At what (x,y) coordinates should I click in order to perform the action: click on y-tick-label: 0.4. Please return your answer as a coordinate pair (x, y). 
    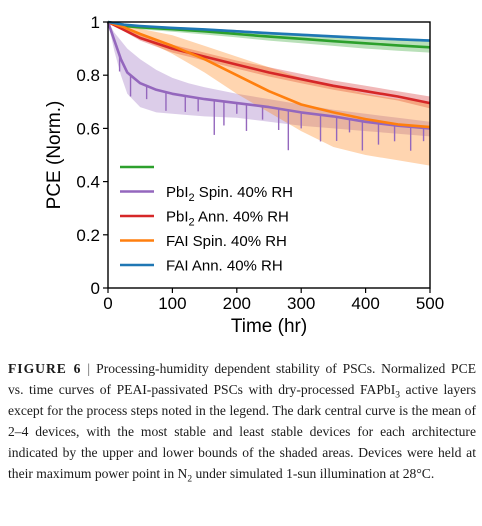
    Looking at the image, I should click on (88, 182).